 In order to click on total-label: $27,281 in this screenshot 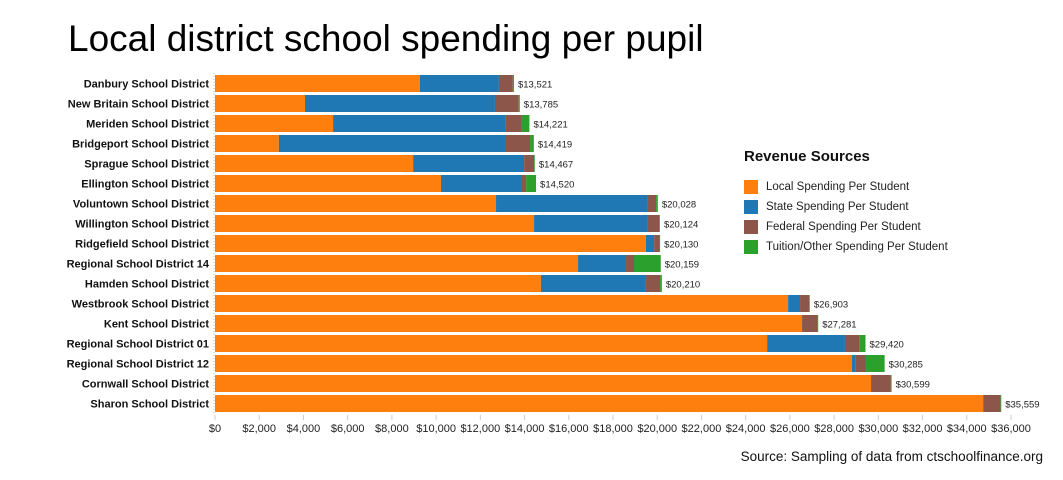, I will do `click(839, 325)`.